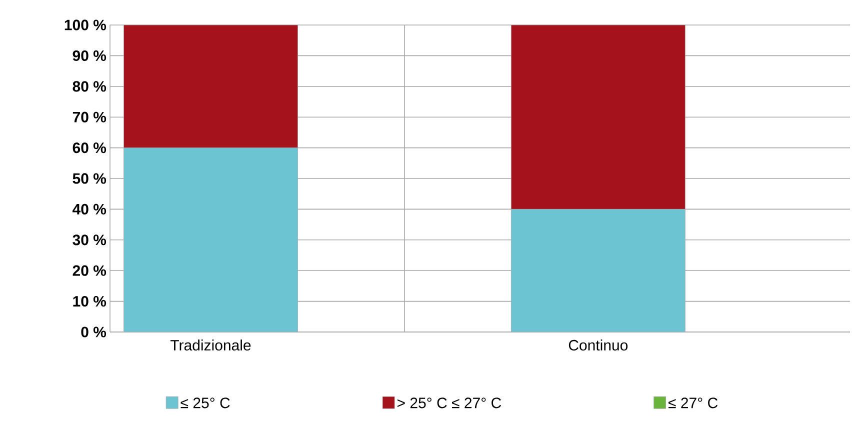  Describe the element at coordinates (89, 148) in the screenshot. I see `y-tick-label: 60 %` at that location.